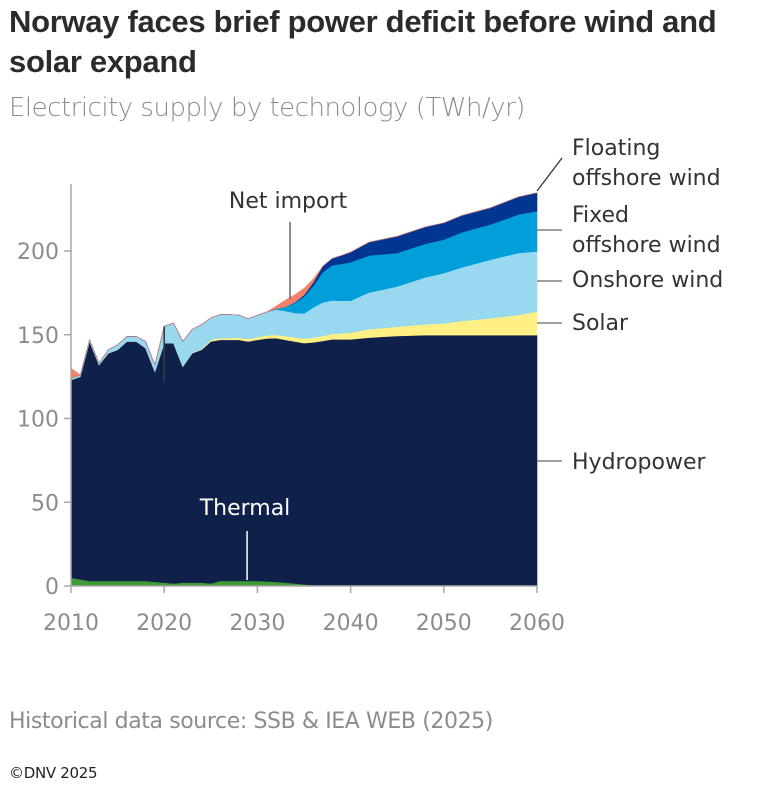 The image size is (778, 800). Describe the element at coordinates (616, 148) in the screenshot. I see `series-label-floating-offshore-wind: Floating` at that location.